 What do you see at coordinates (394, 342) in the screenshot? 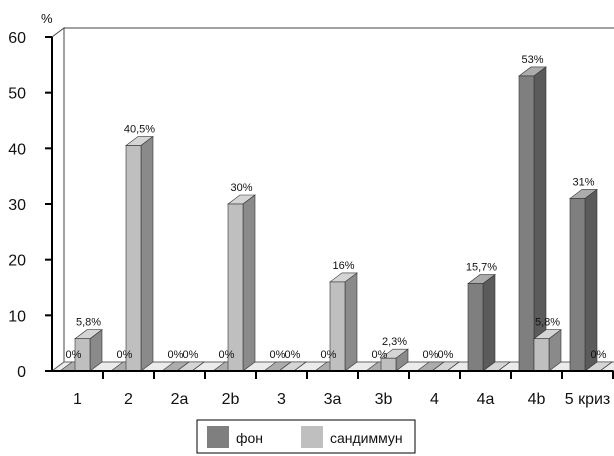
I see `data-label: 2,3%` at bounding box center [394, 342].